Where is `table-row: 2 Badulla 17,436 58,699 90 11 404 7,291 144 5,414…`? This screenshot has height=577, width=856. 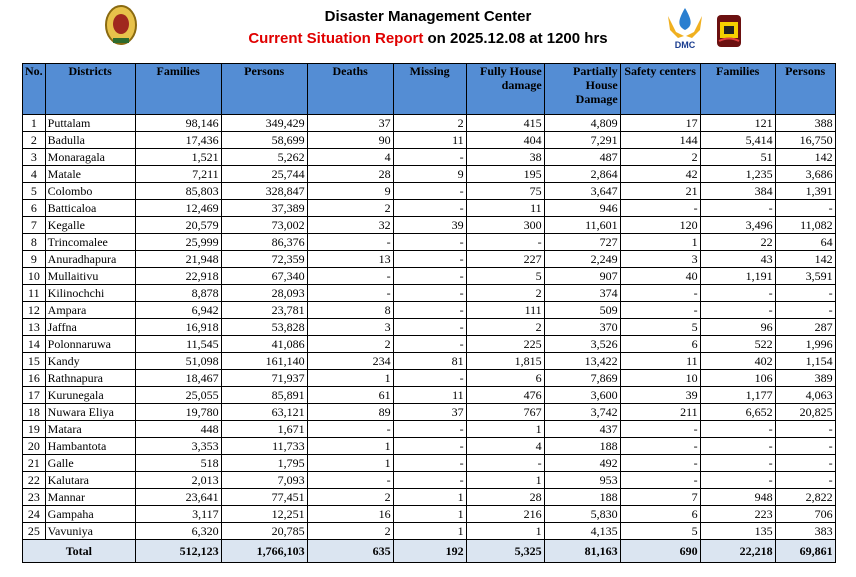
table-row: 2 Badulla 17,436 58,699 90 11 404 7,291 144 5,414… is located at coordinates (429, 140).